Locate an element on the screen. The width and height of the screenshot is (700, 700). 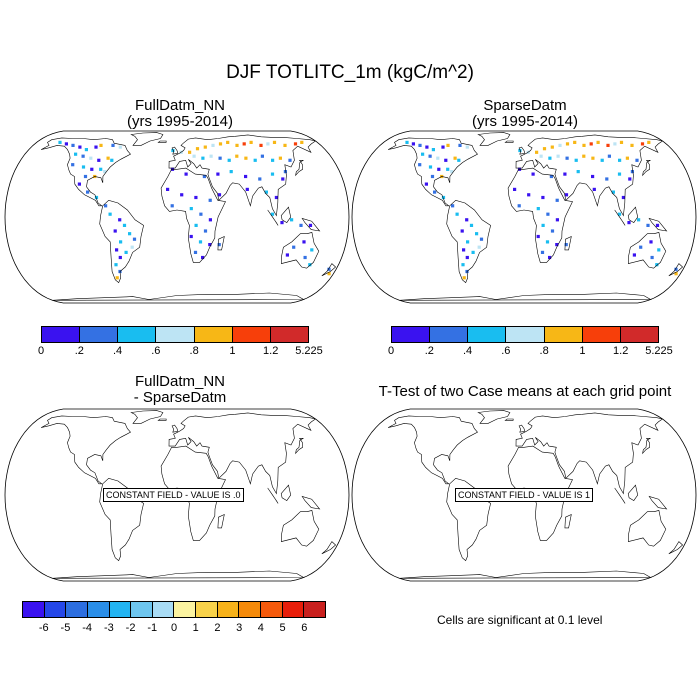
constant-field-label: CONSTANT FIELD - VALUE IS .0 is located at coordinates (173, 495).